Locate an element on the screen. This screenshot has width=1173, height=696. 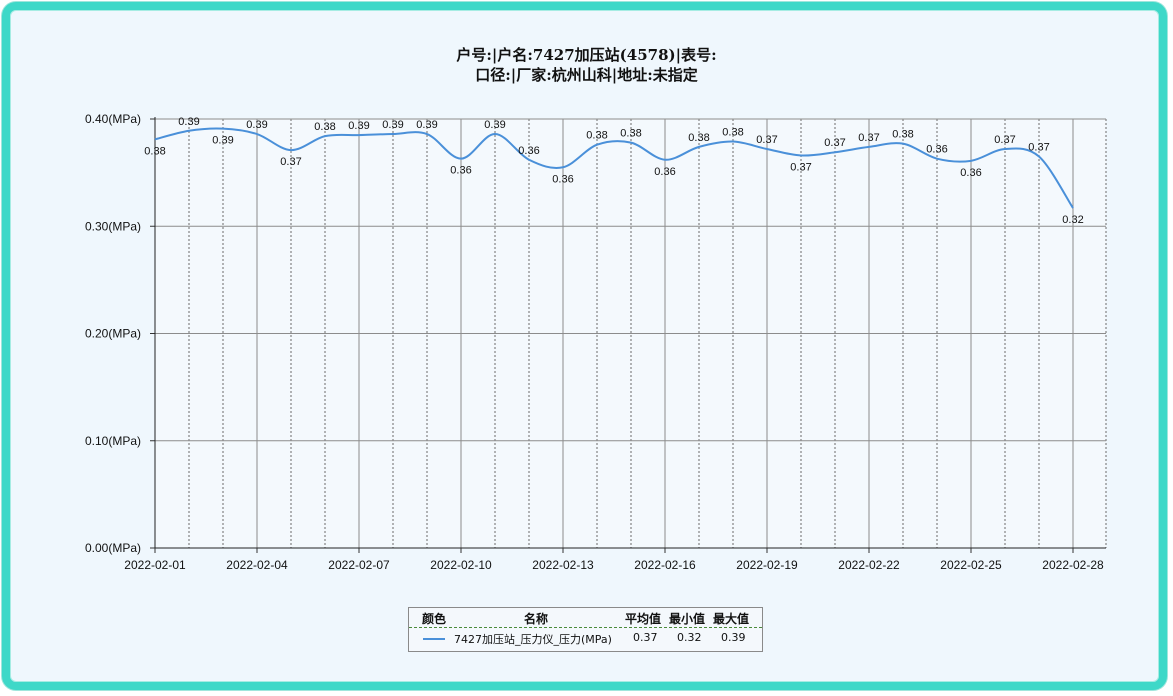
legend-series-min: 0.32 is located at coordinates (689, 637).